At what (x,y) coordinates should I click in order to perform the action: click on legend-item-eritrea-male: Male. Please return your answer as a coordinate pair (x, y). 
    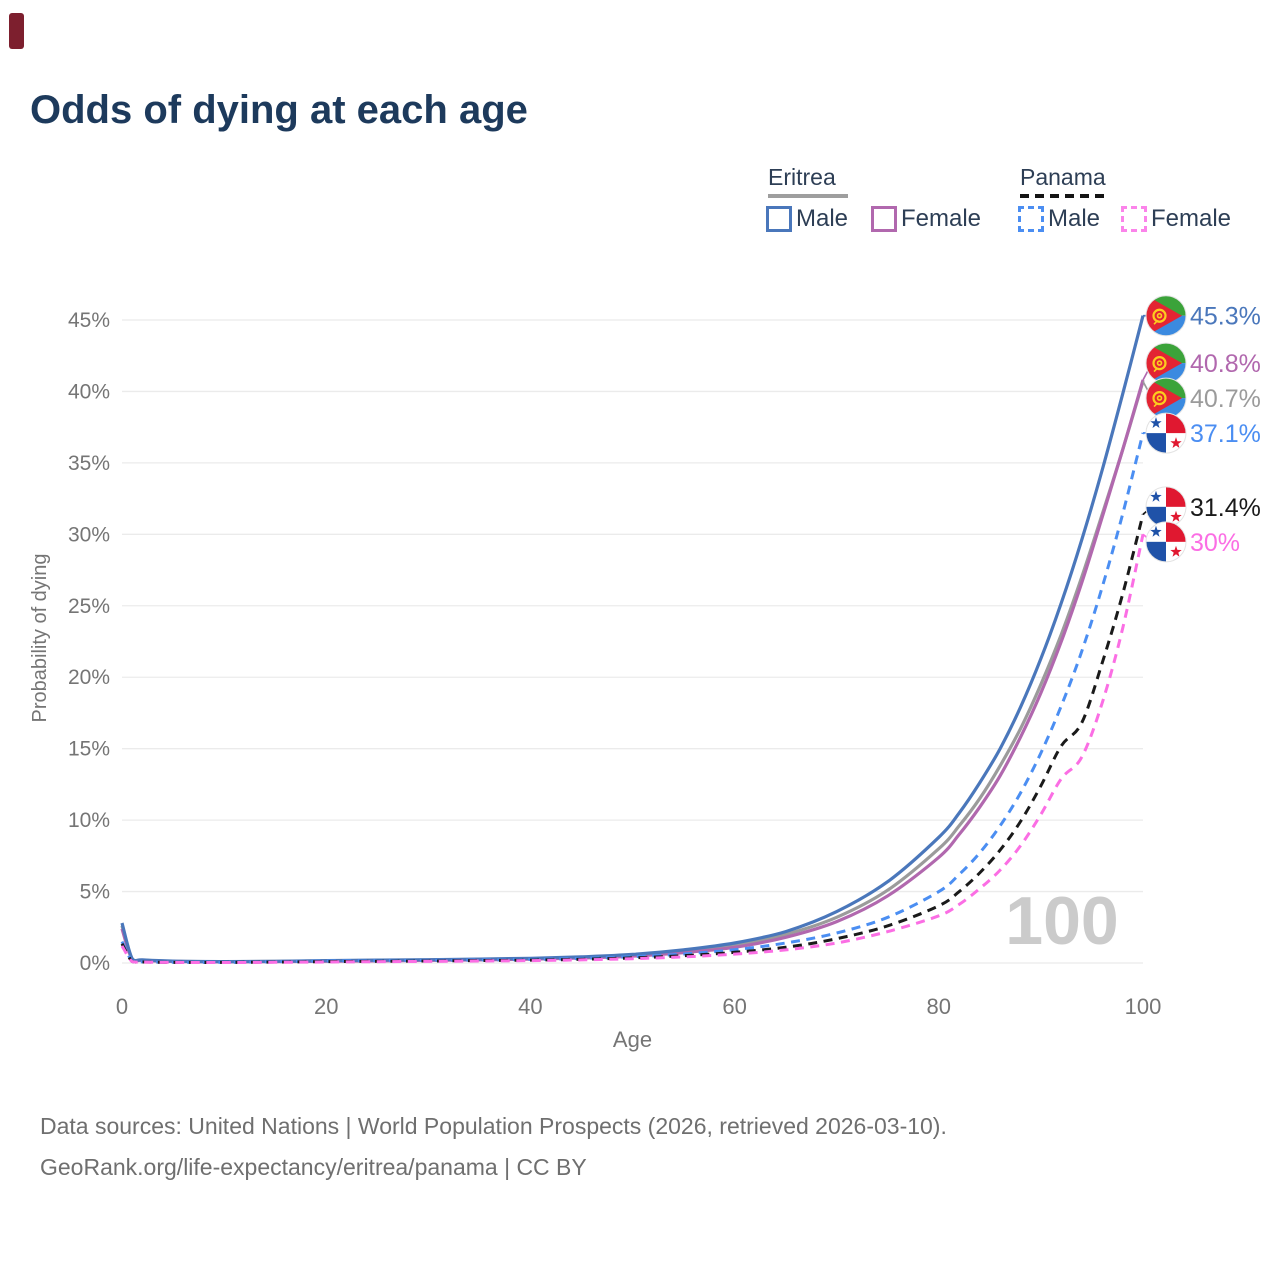
    Looking at the image, I should click on (807, 219).